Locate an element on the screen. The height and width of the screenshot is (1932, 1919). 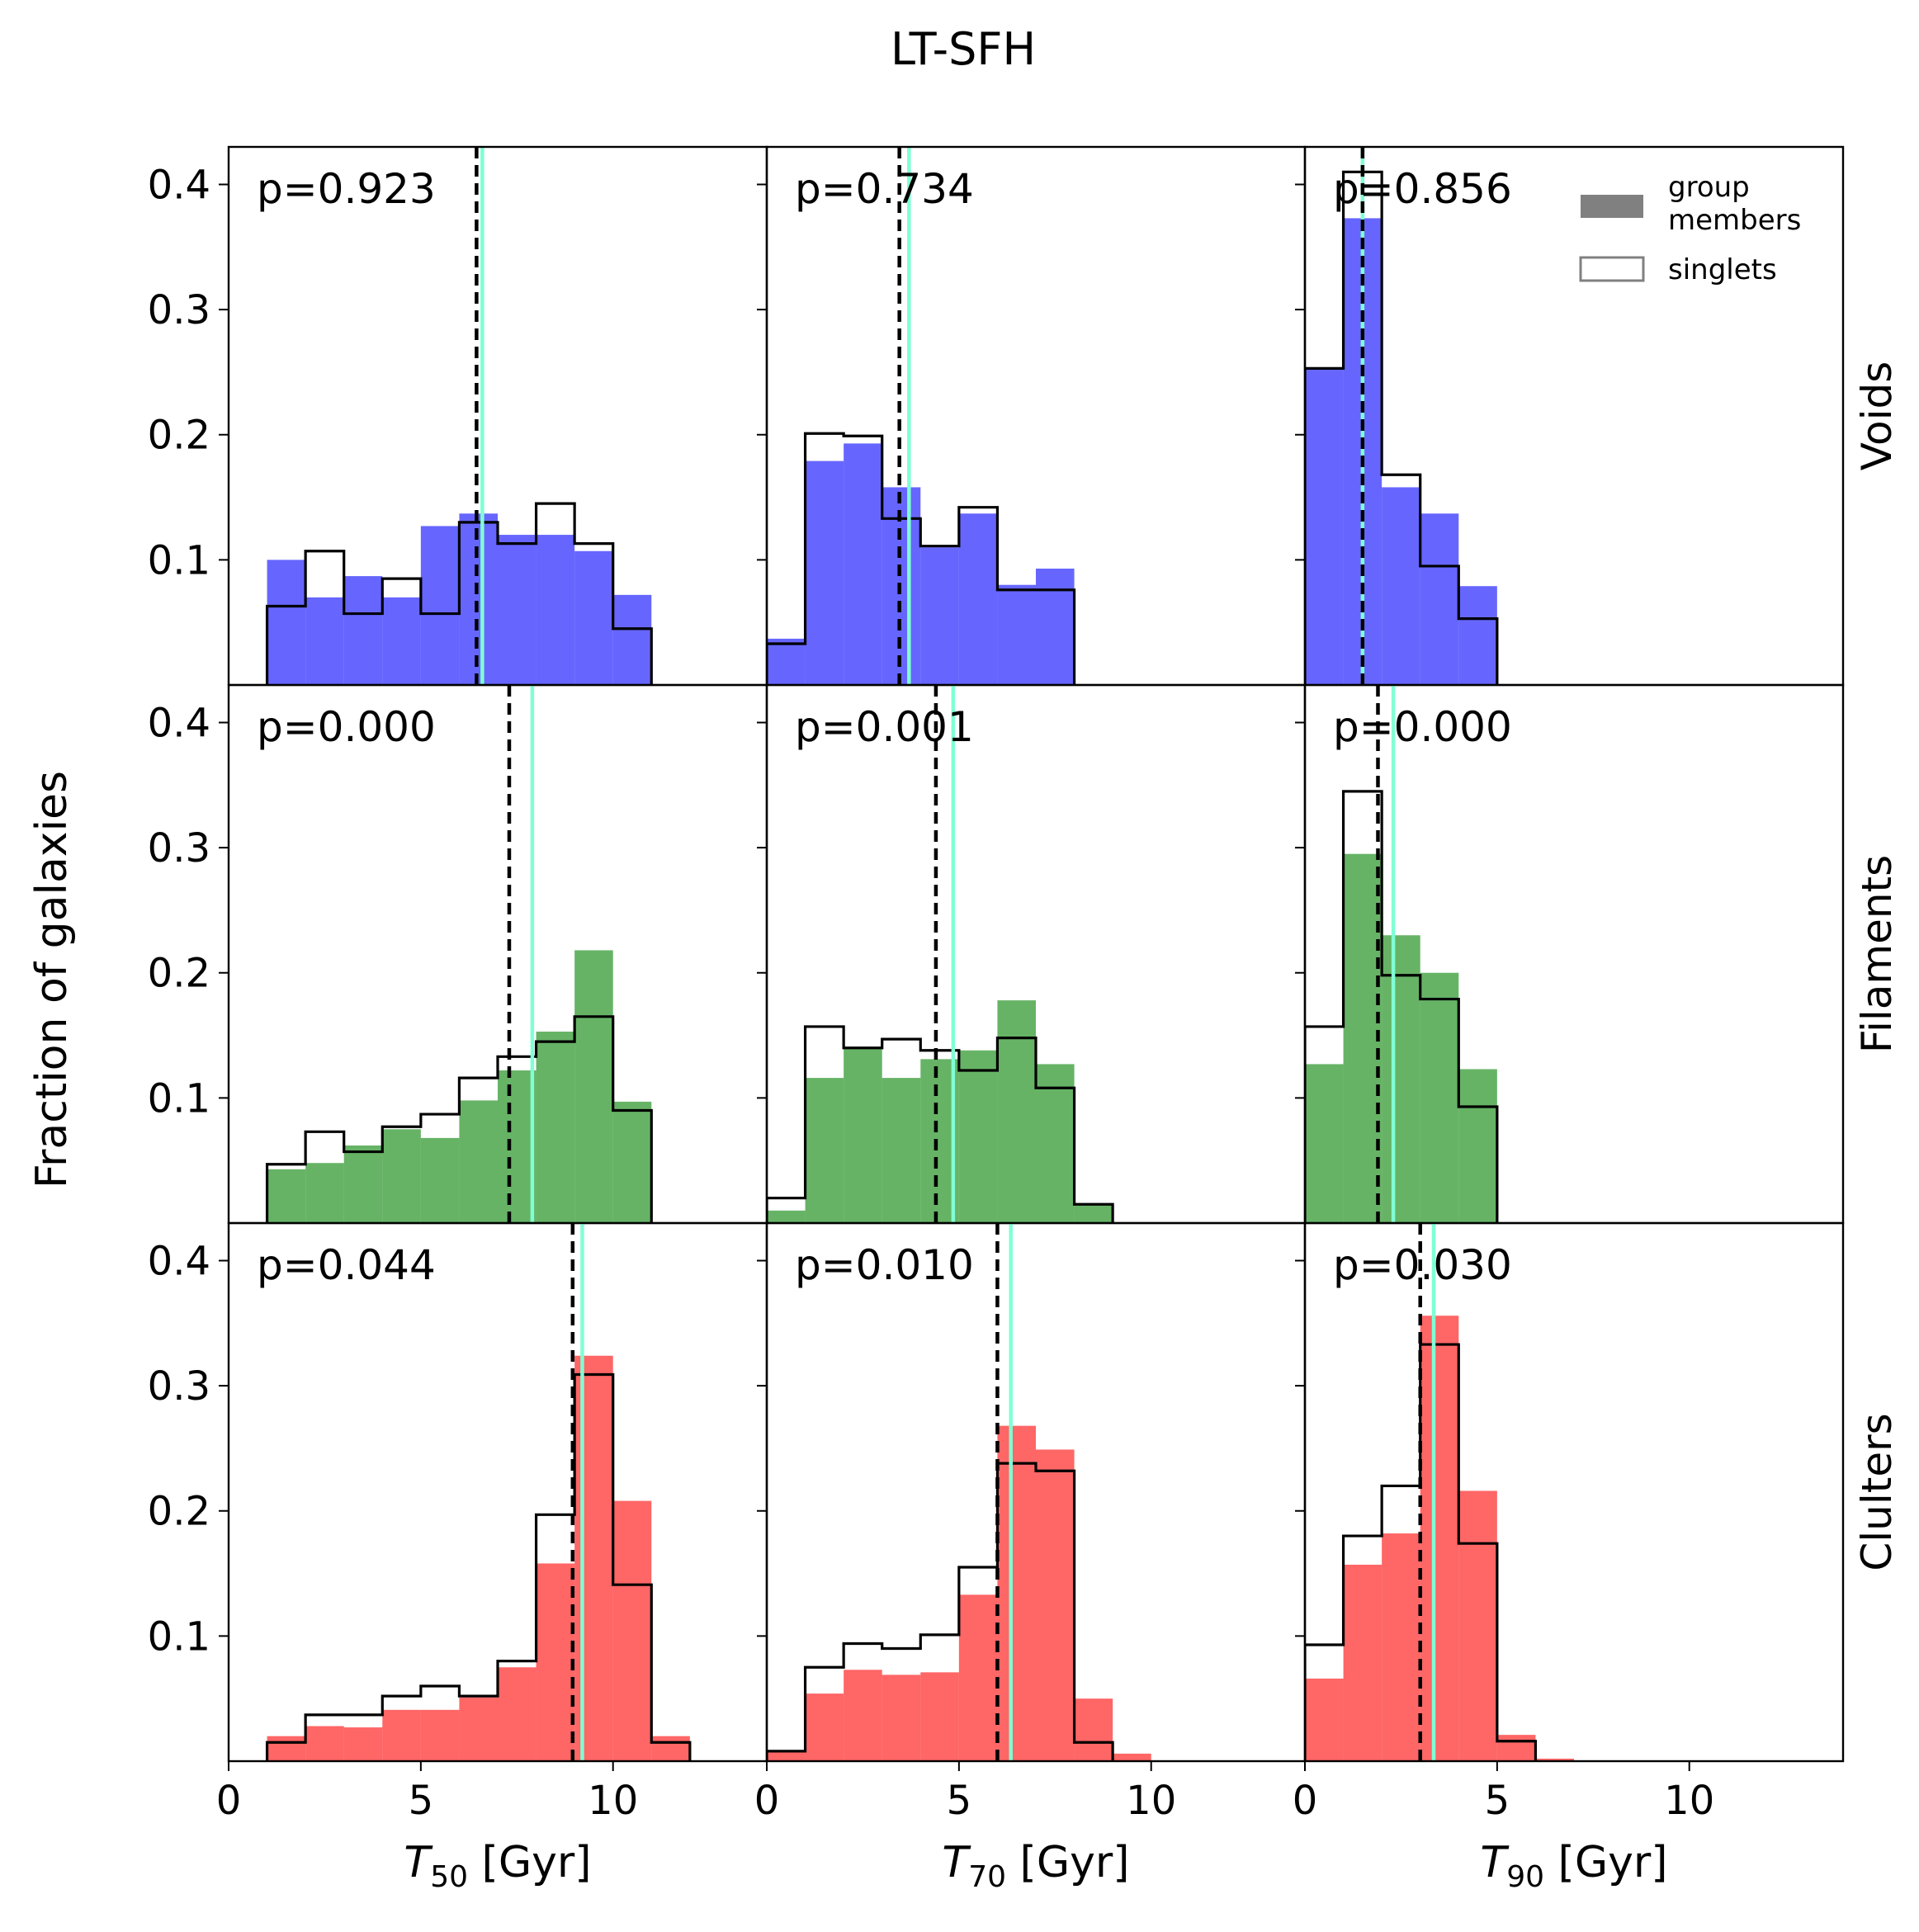
legend-filled-label: group is located at coordinates (1709, 187).